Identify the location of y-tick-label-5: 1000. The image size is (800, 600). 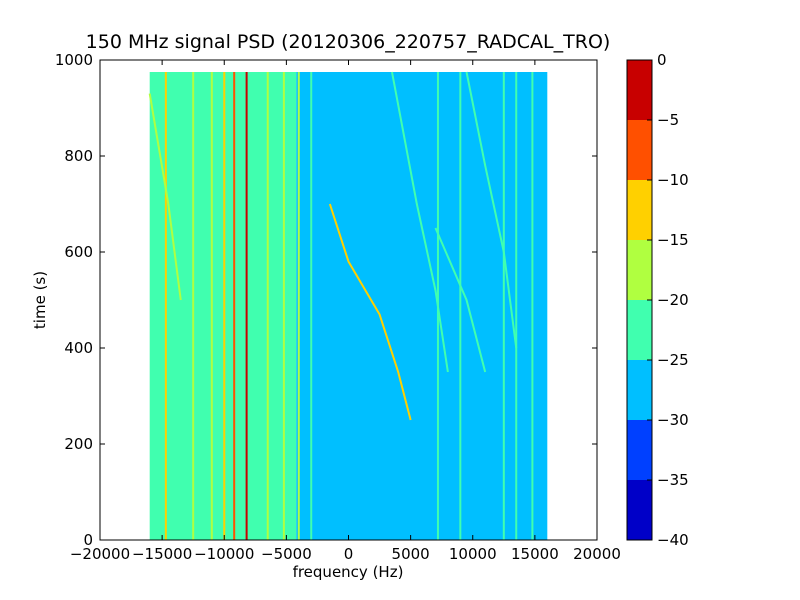
(74, 60).